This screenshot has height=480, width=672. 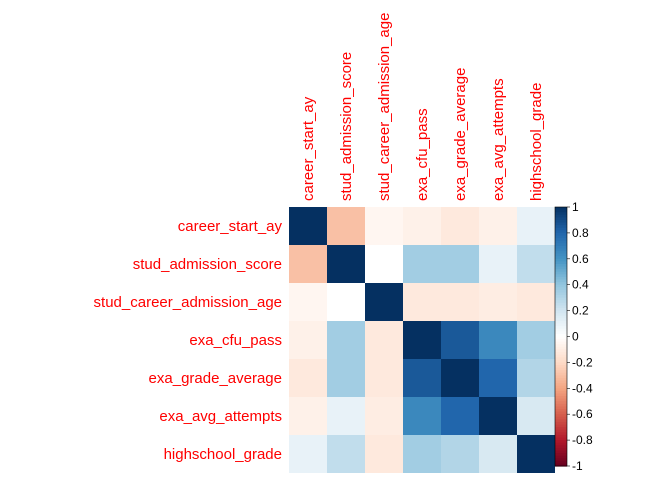 I want to click on colorbar-tick-label: 1, so click(x=575, y=207).